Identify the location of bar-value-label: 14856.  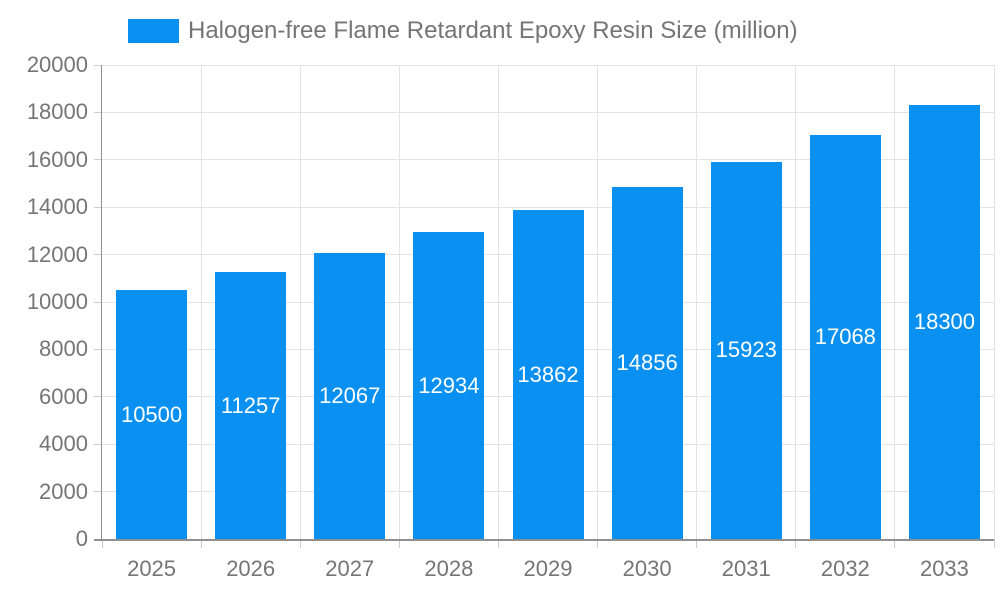
(647, 362).